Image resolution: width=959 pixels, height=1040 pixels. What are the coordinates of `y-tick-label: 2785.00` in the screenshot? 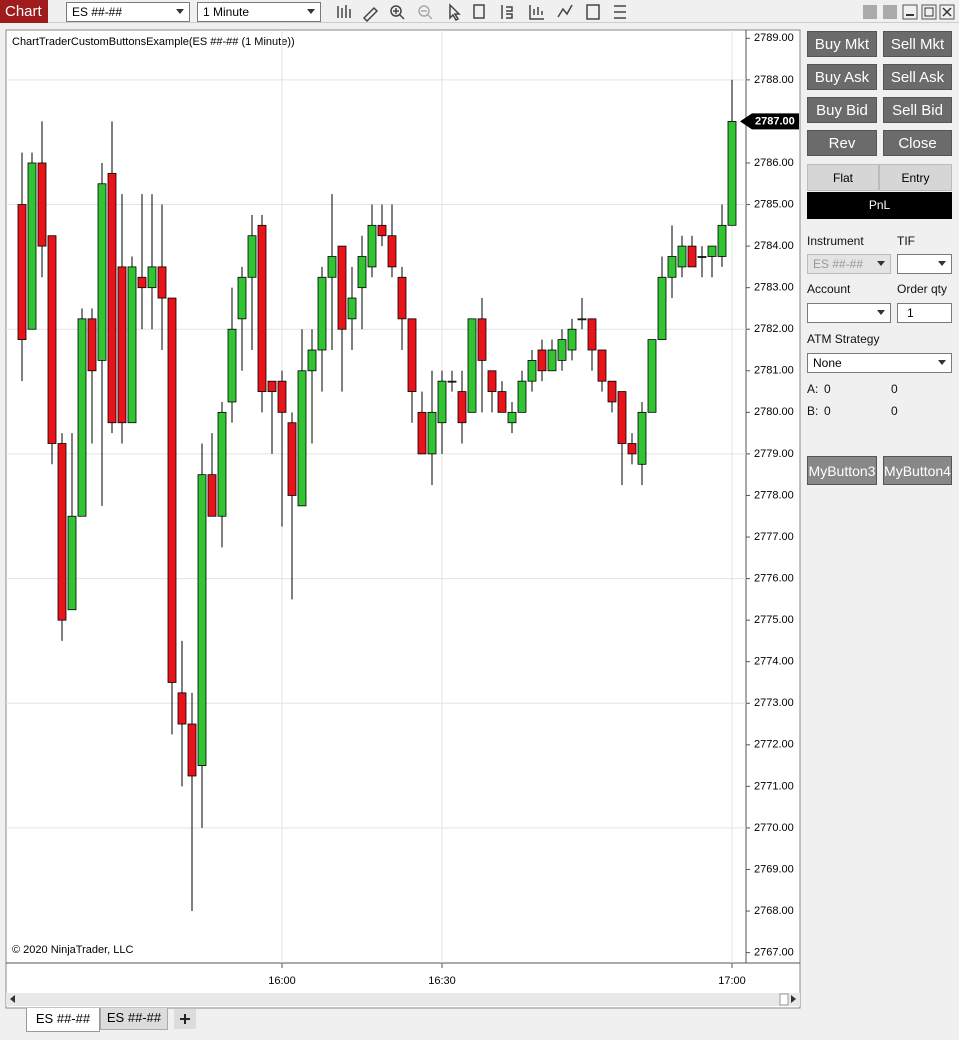 It's located at (774, 204).